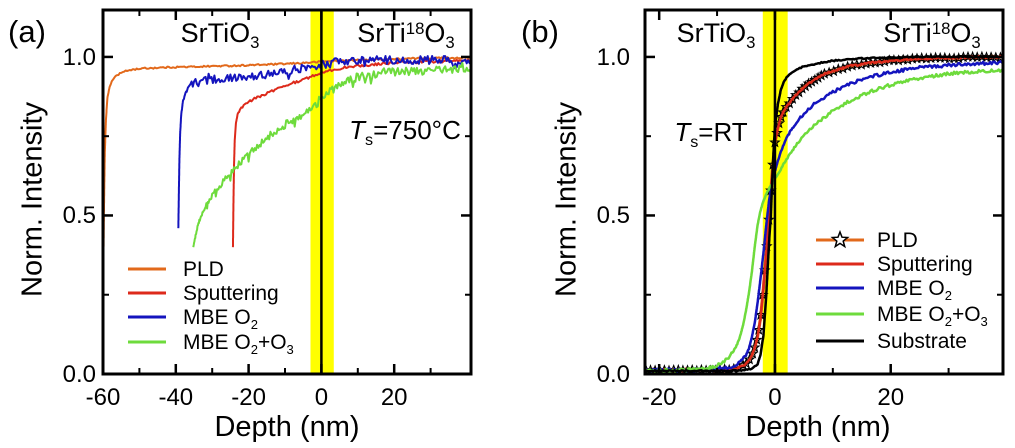 Image resolution: width=1015 pixels, height=448 pixels. What do you see at coordinates (818, 427) in the screenshot?
I see `panel-b-x-axis-title: Depth (nm)` at bounding box center [818, 427].